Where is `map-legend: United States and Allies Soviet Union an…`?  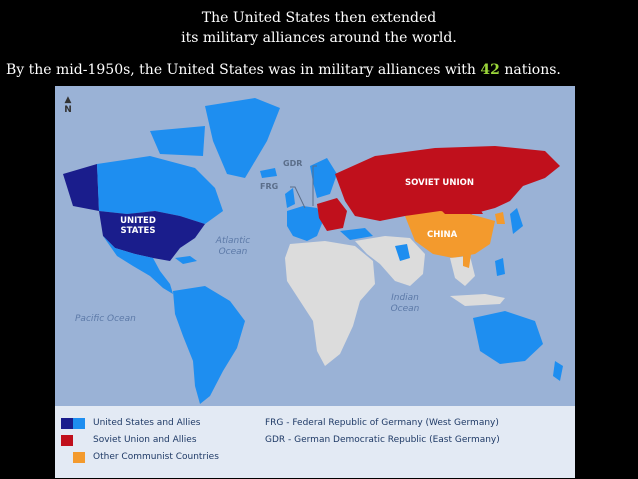
map-legend: United States and Allies Soviet Union an… is located at coordinates (315, 442).